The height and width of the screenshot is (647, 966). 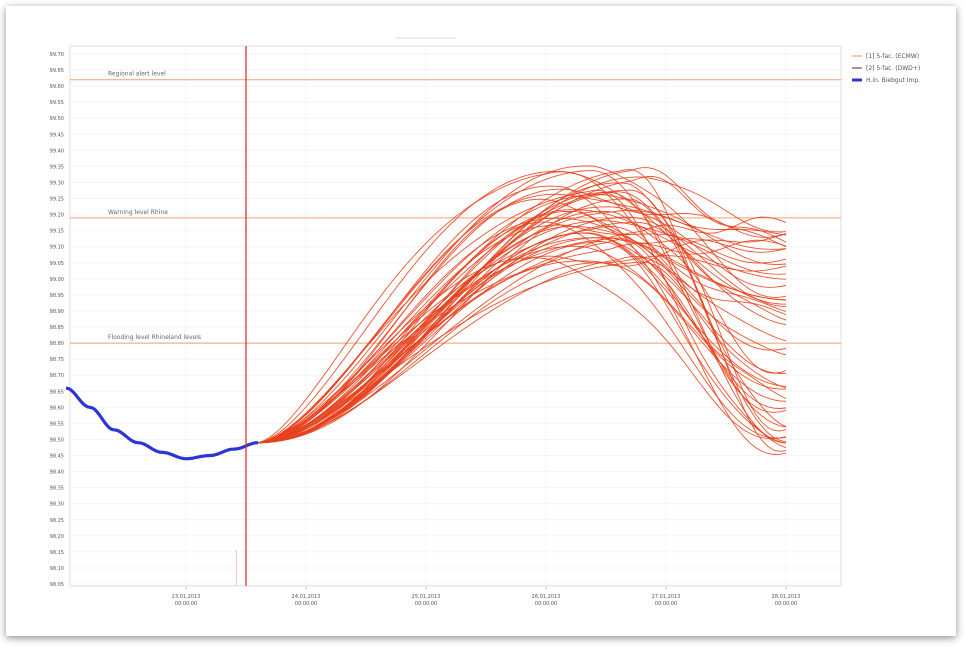 What do you see at coordinates (57, 489) in the screenshot?
I see `y-tick-label: 98.35` at bounding box center [57, 489].